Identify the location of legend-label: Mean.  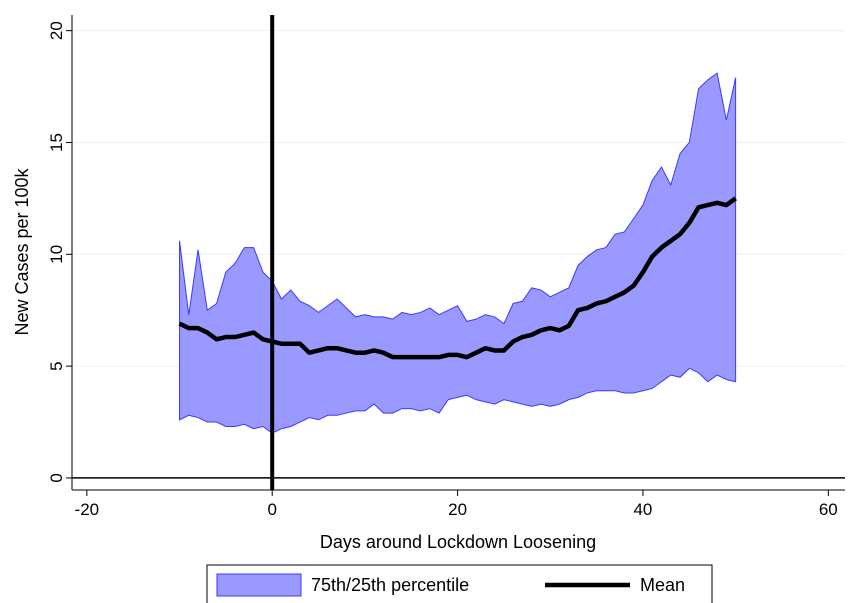
(662, 585).